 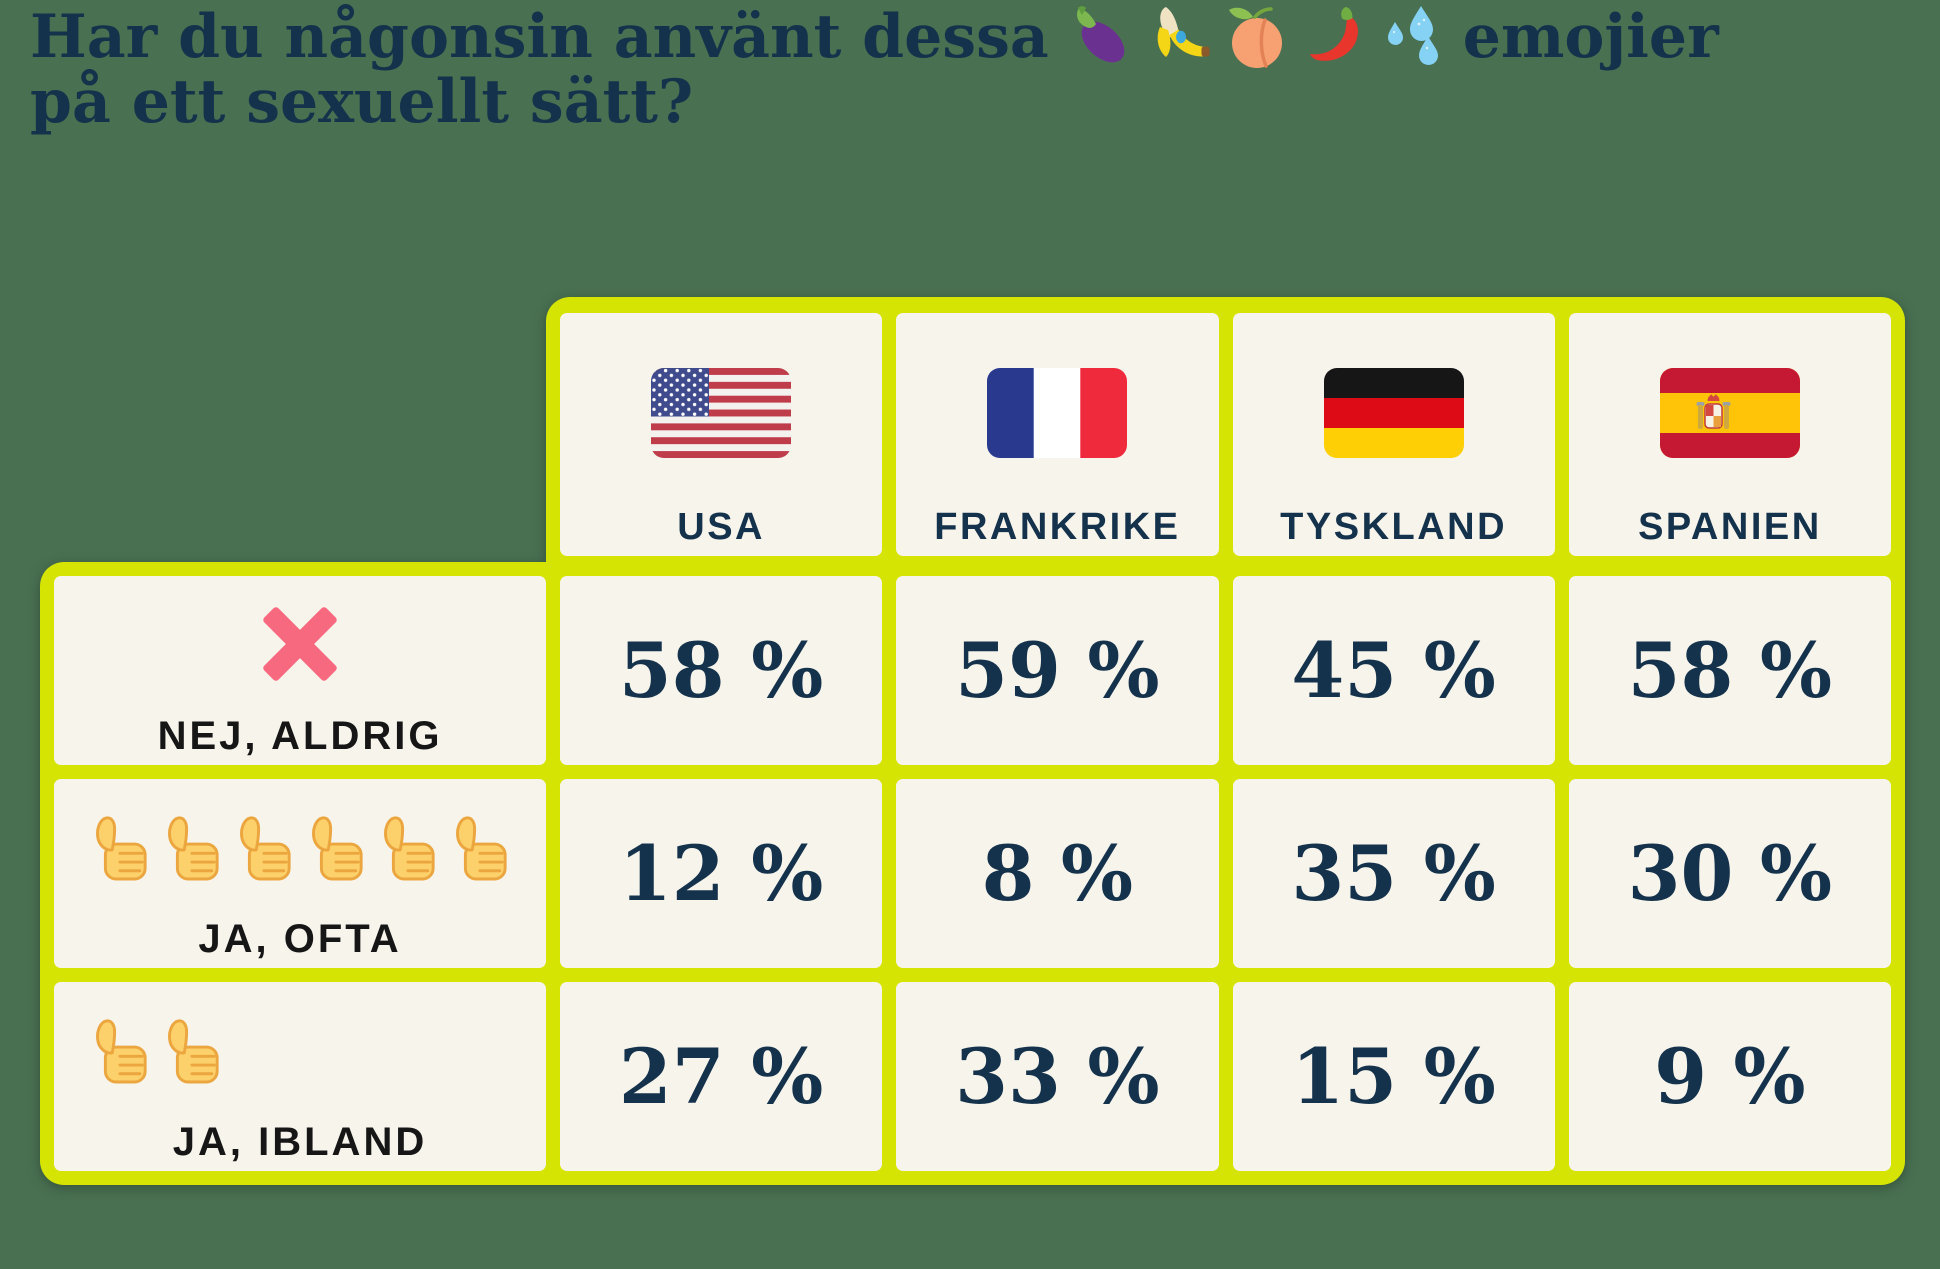 I want to click on row-label-ja-ofta: JA, OFTA, so click(x=300, y=873).